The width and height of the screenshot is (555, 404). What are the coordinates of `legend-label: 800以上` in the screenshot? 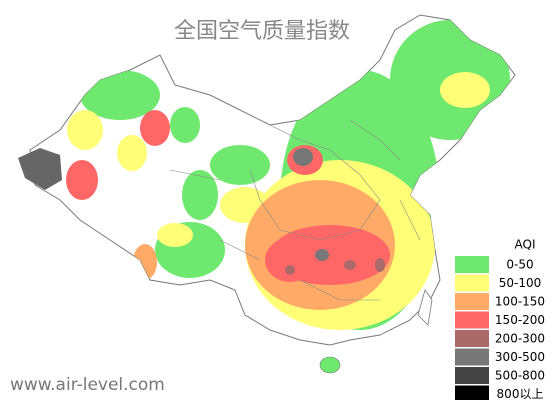 It's located at (520, 393).